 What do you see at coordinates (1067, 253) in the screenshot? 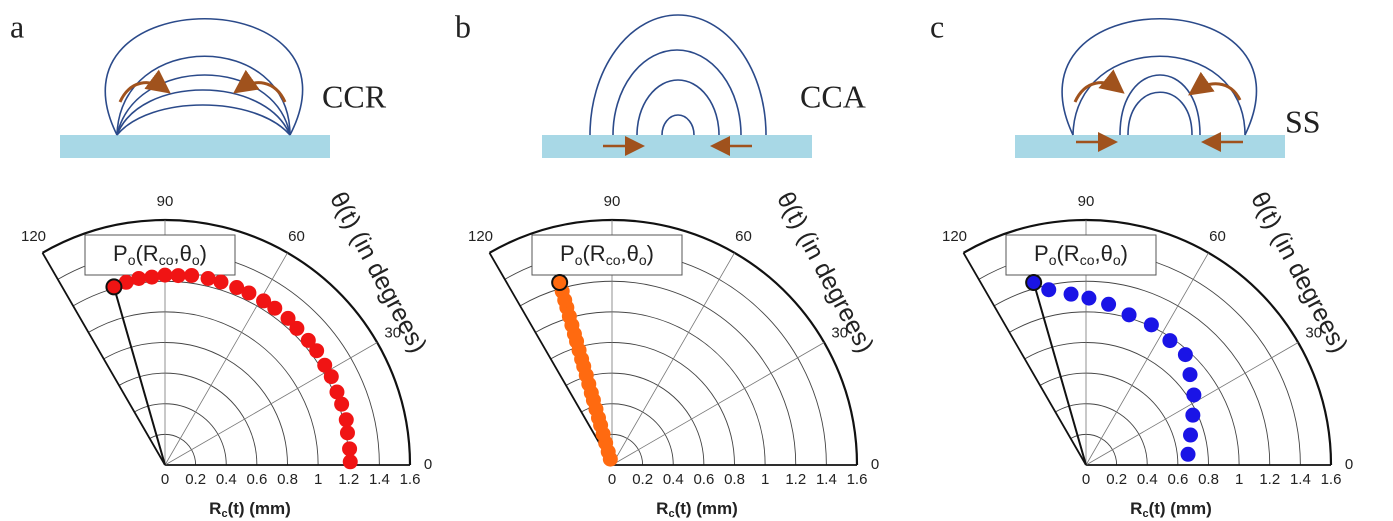
I see `annotation-part: (R` at bounding box center [1067, 253].